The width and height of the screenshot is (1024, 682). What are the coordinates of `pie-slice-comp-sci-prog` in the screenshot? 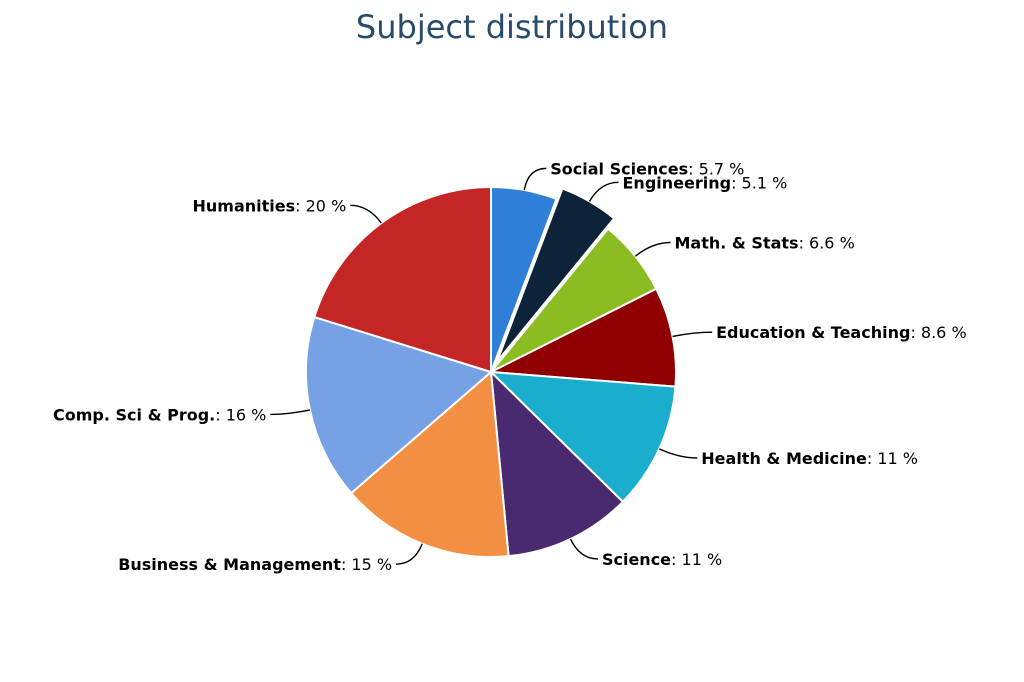 It's located at (398, 405).